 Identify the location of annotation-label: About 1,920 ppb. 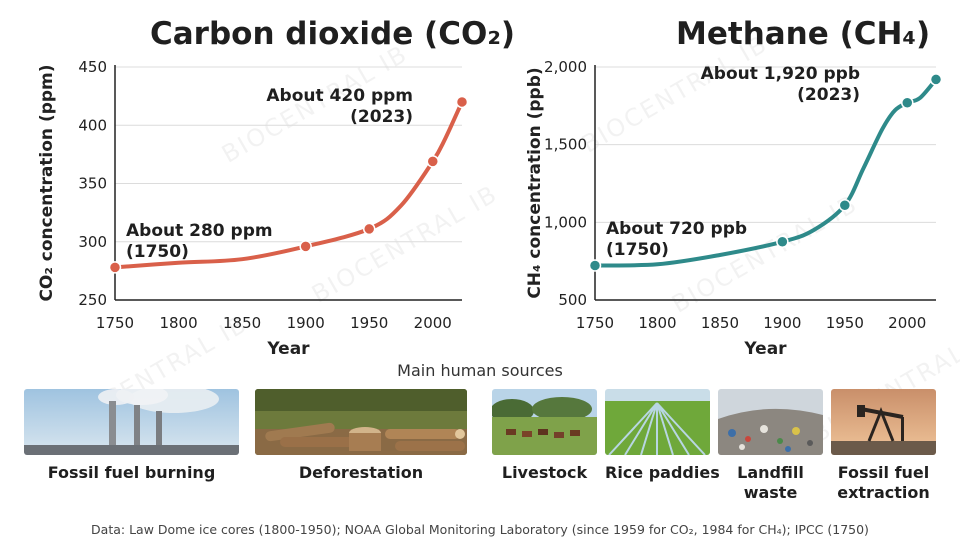
(780, 74).